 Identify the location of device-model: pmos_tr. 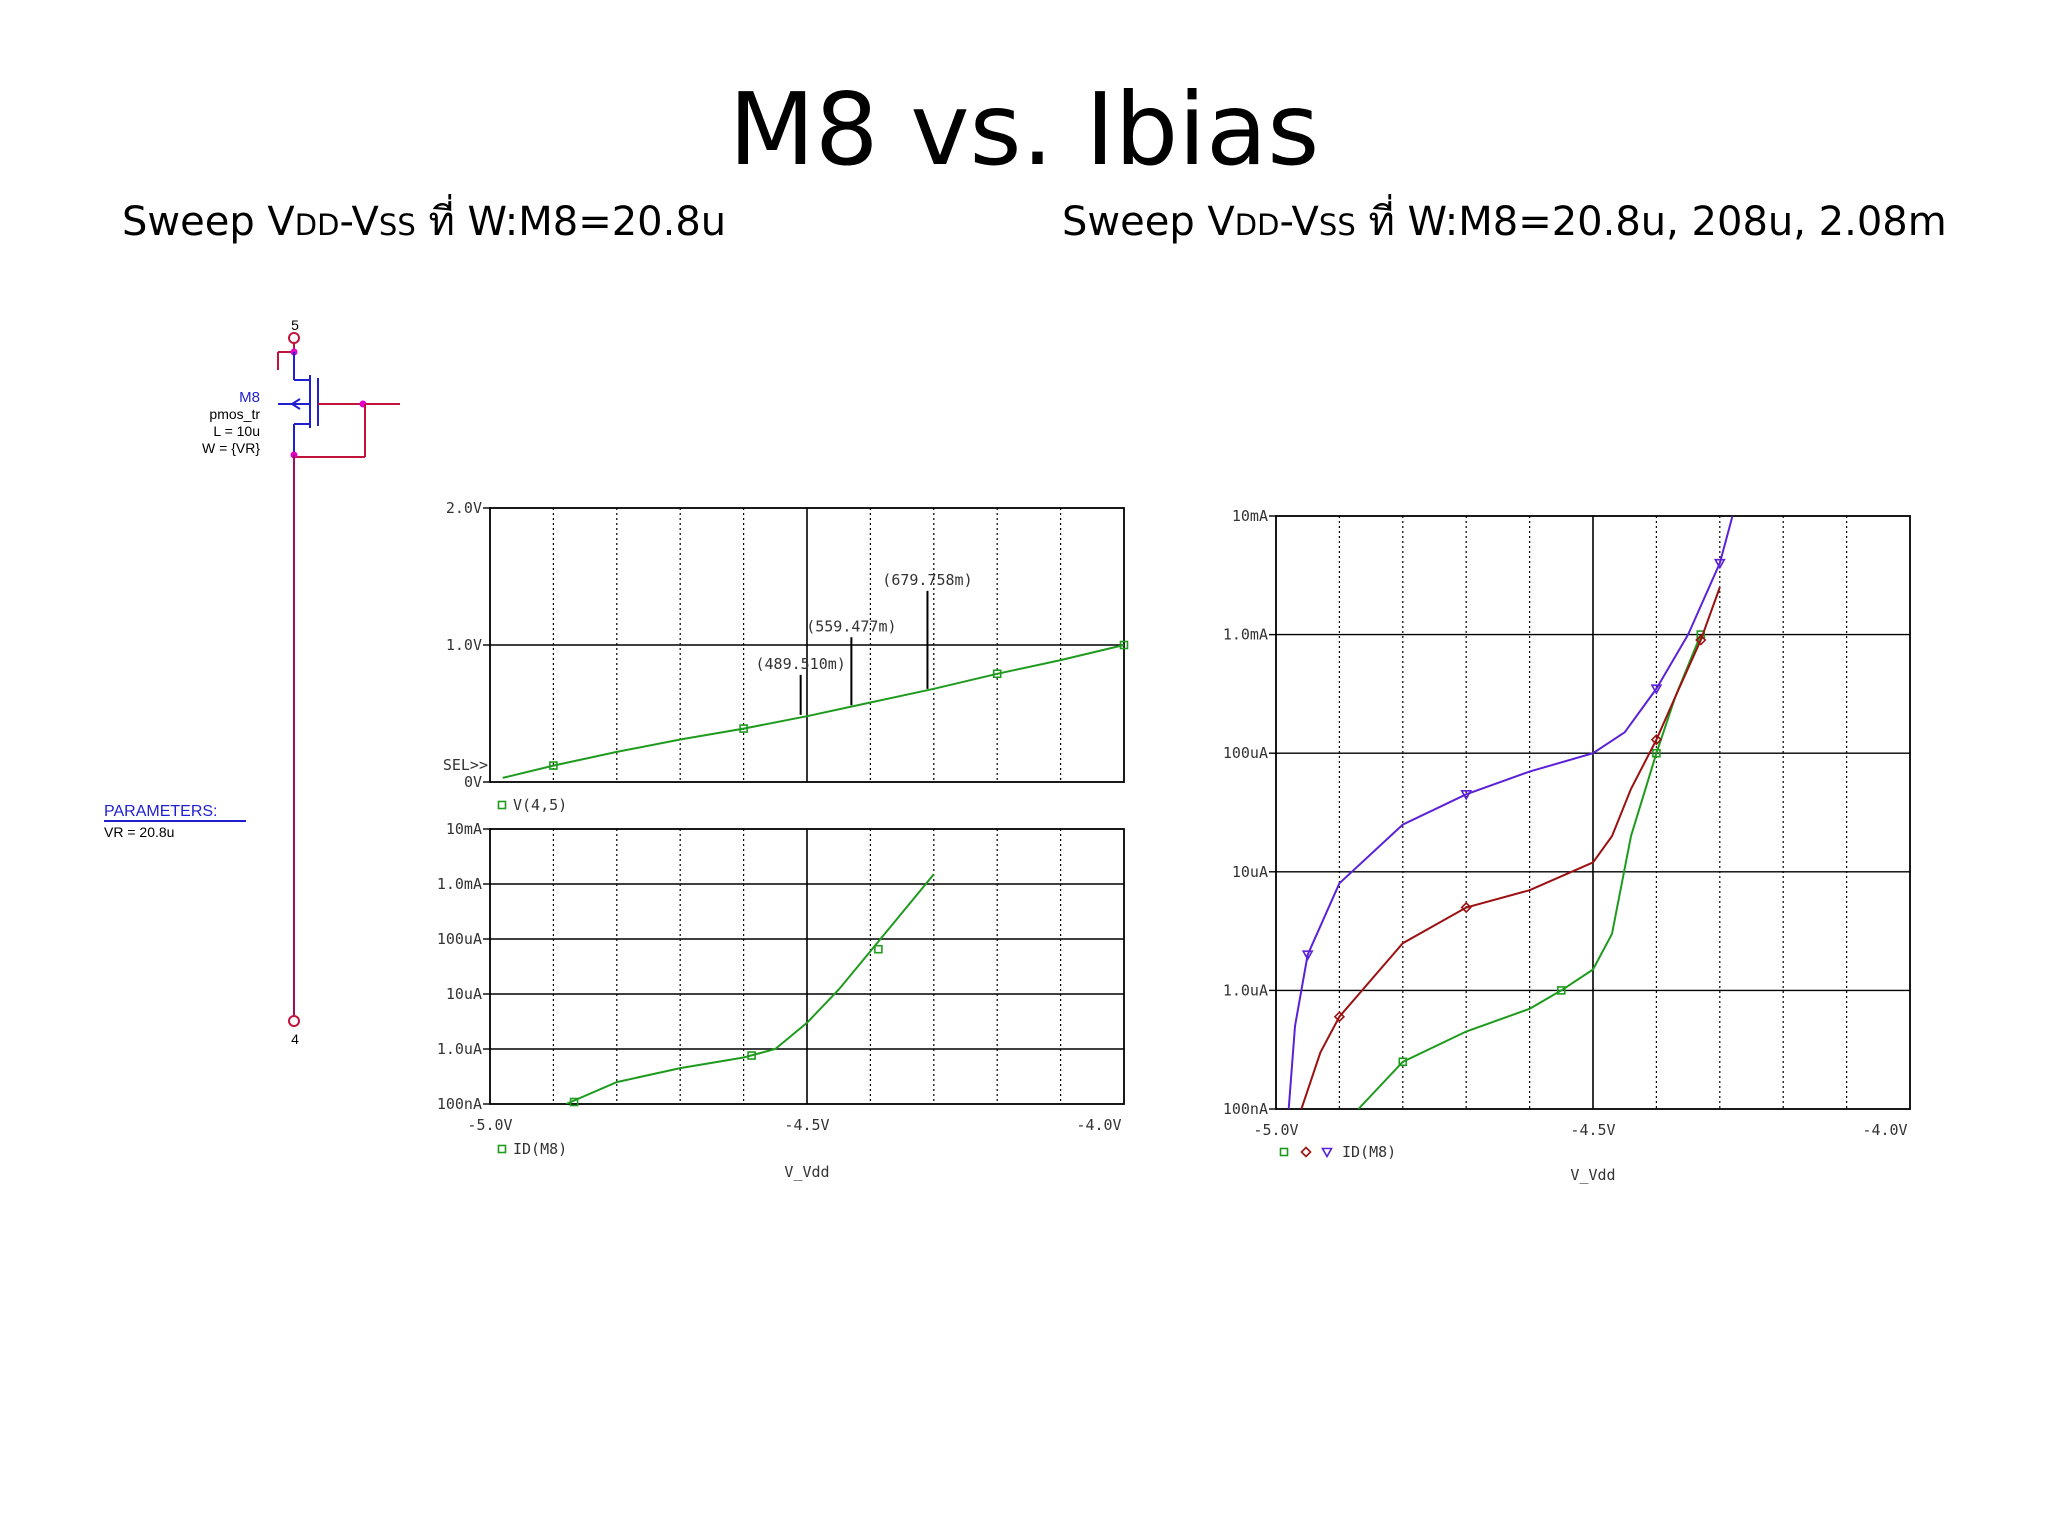
(234, 414).